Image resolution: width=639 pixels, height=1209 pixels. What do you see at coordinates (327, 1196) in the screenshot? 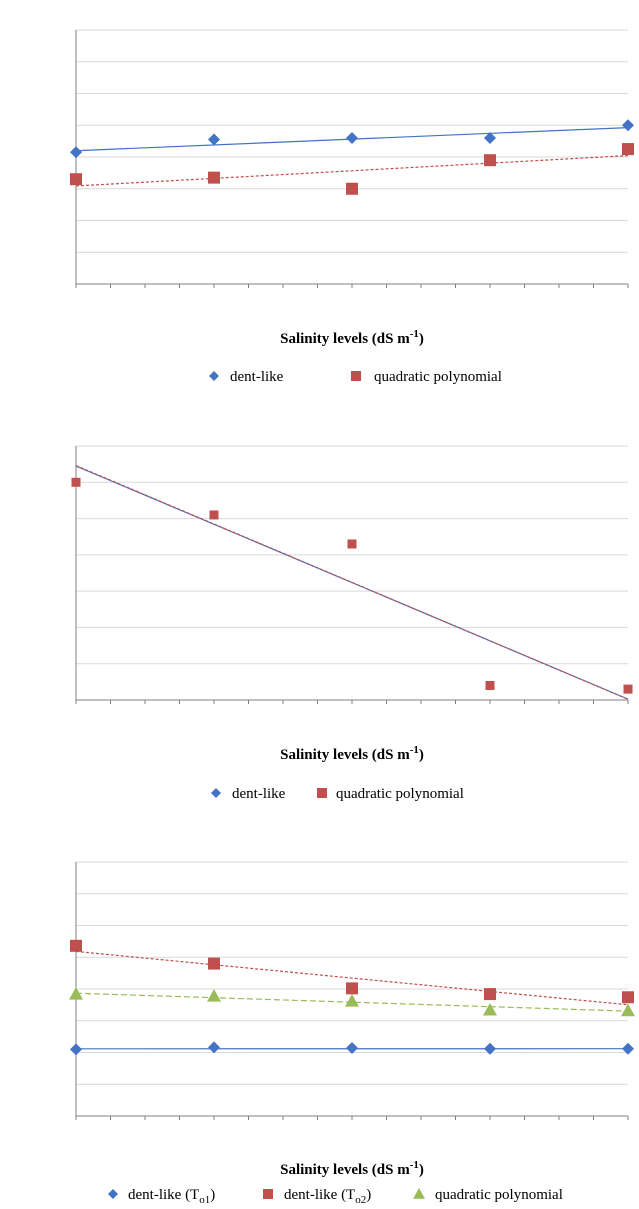
I see `legend-label: dent-like (To2)` at bounding box center [327, 1196].